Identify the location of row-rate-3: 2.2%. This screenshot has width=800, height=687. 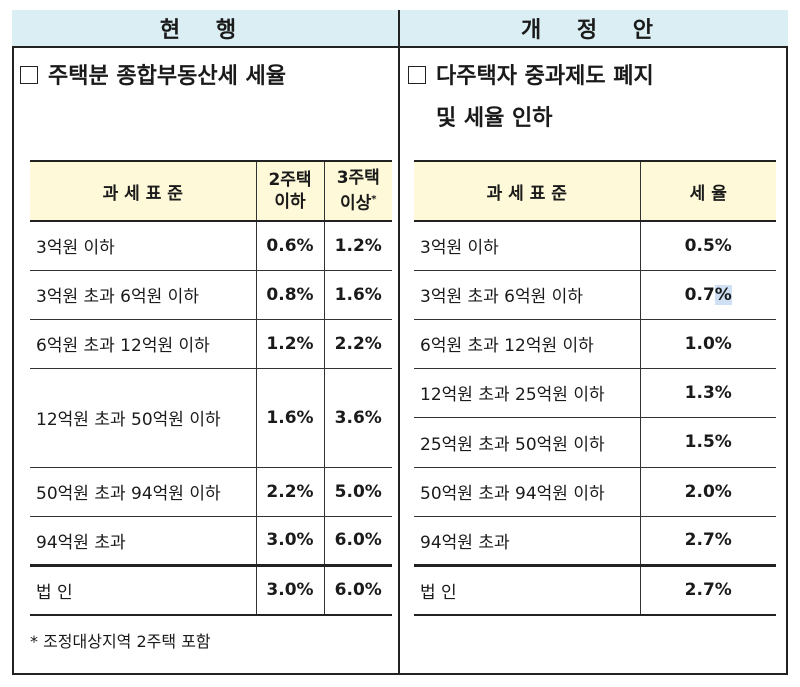
(357, 343).